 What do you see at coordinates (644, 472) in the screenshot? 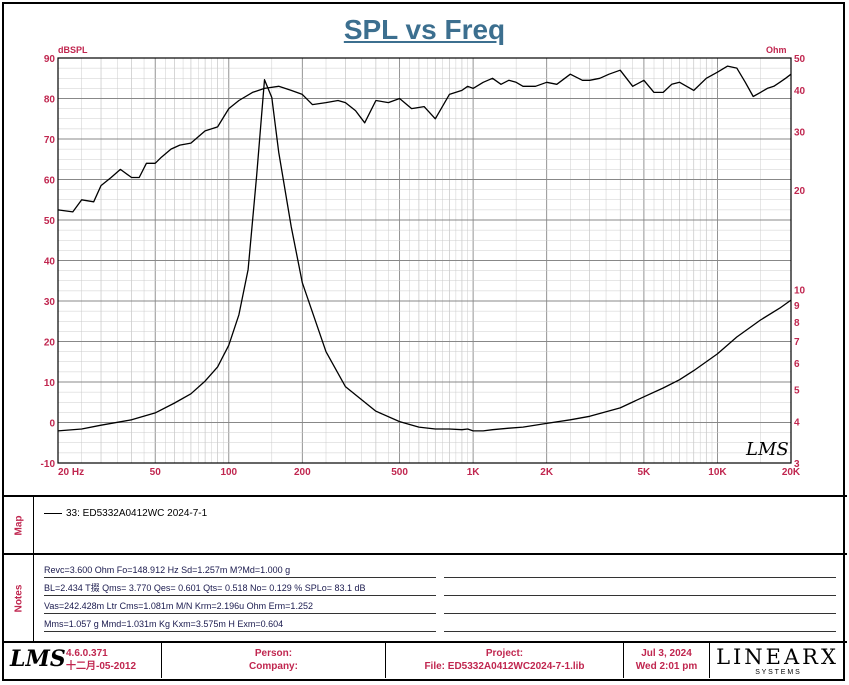
I see `x-tick-label: 5K` at bounding box center [644, 472].